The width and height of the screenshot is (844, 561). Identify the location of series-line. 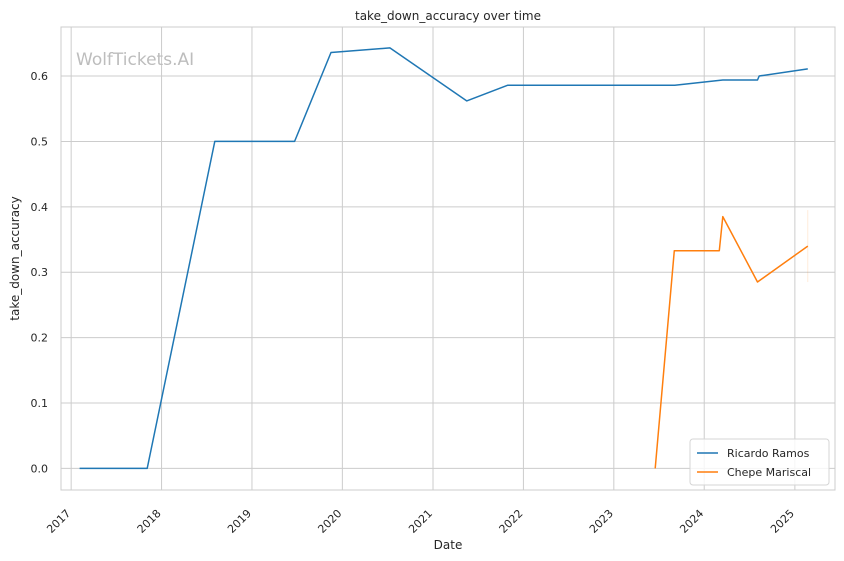
(731, 342).